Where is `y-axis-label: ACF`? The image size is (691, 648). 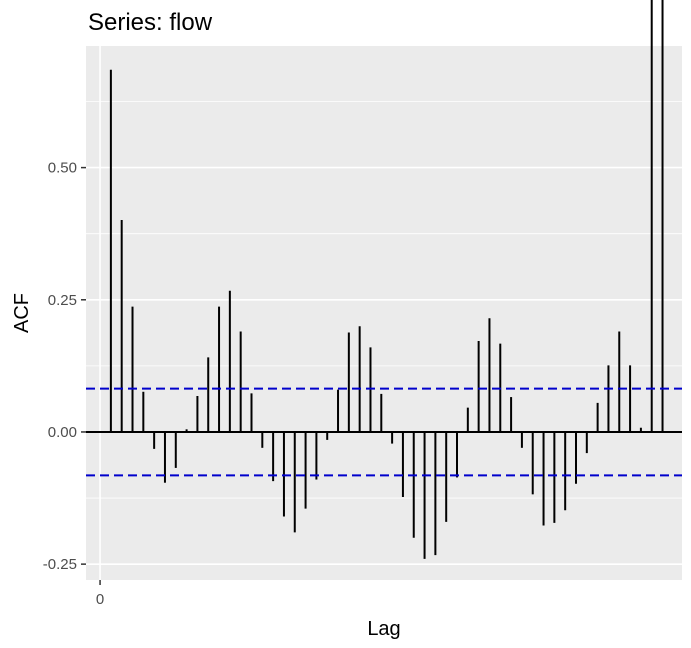
y-axis-label: ACF is located at coordinates (22, 313).